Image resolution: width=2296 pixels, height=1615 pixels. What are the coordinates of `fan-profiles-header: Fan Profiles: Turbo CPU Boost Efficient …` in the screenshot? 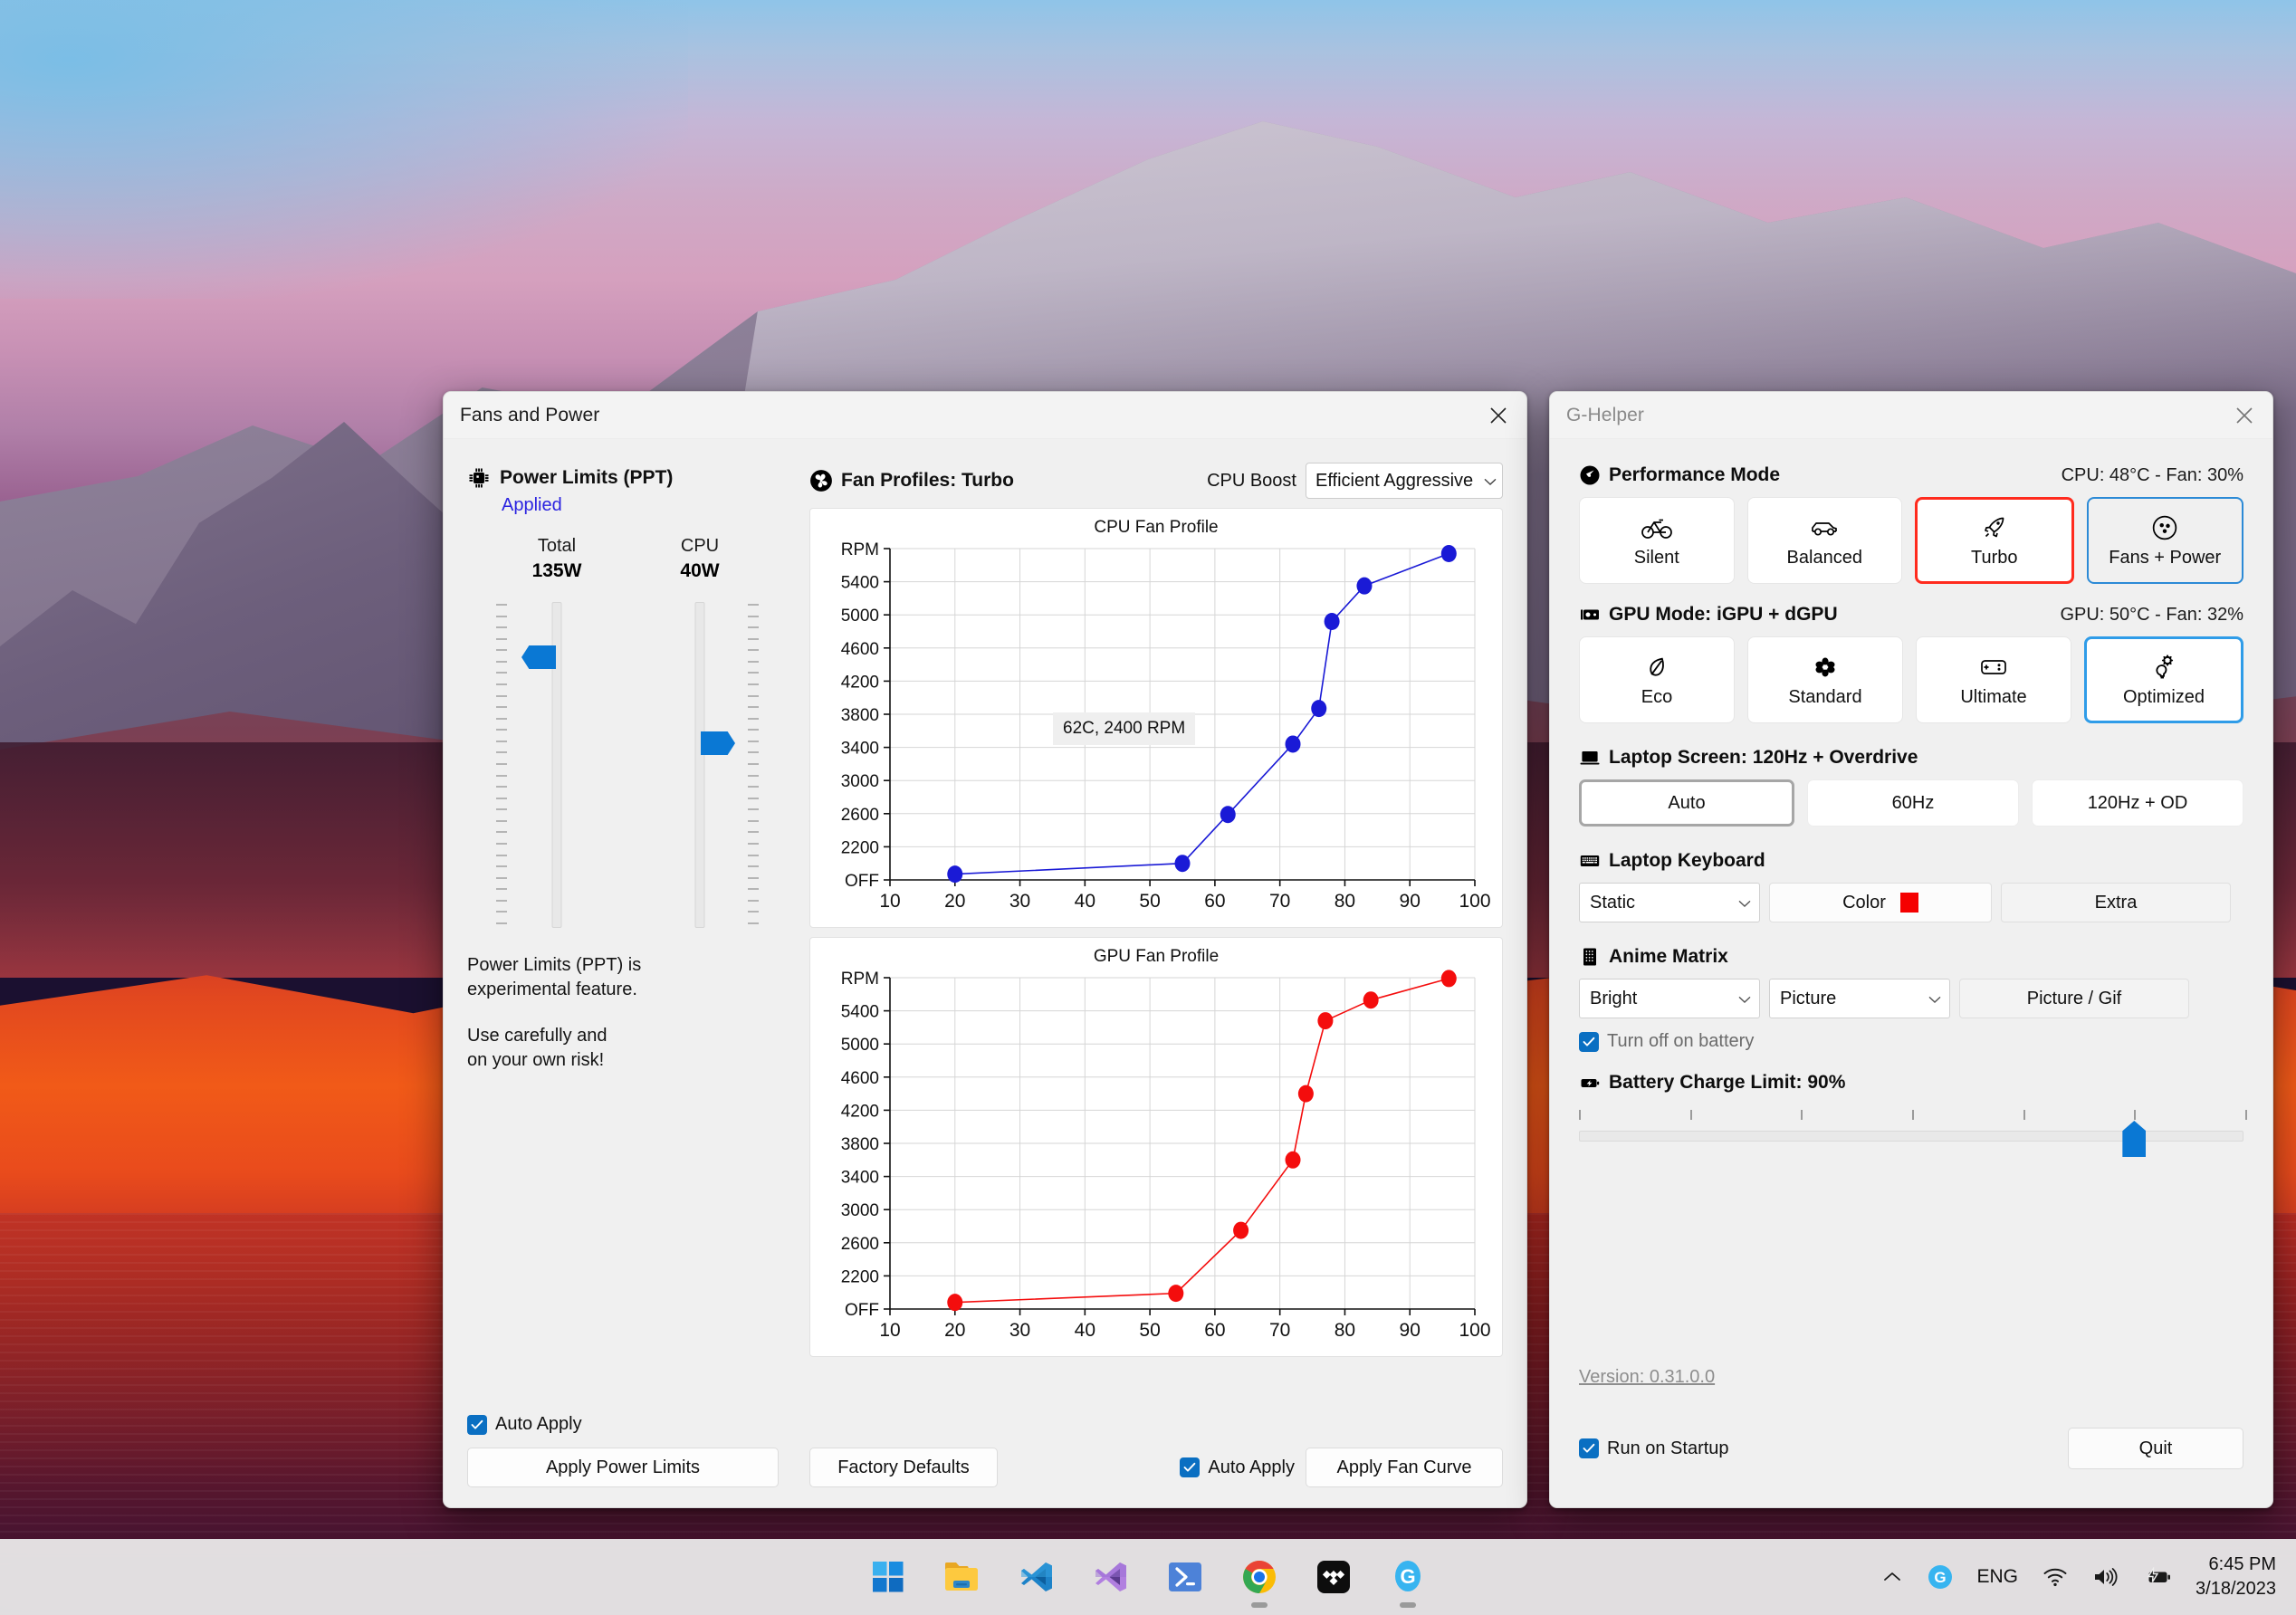 It's located at (1156, 481).